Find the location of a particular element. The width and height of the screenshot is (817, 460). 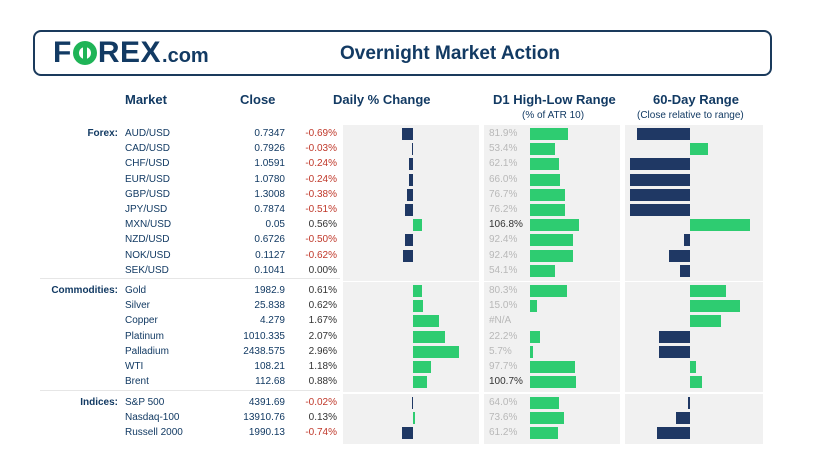

col-header-close: Close is located at coordinates (258, 99).